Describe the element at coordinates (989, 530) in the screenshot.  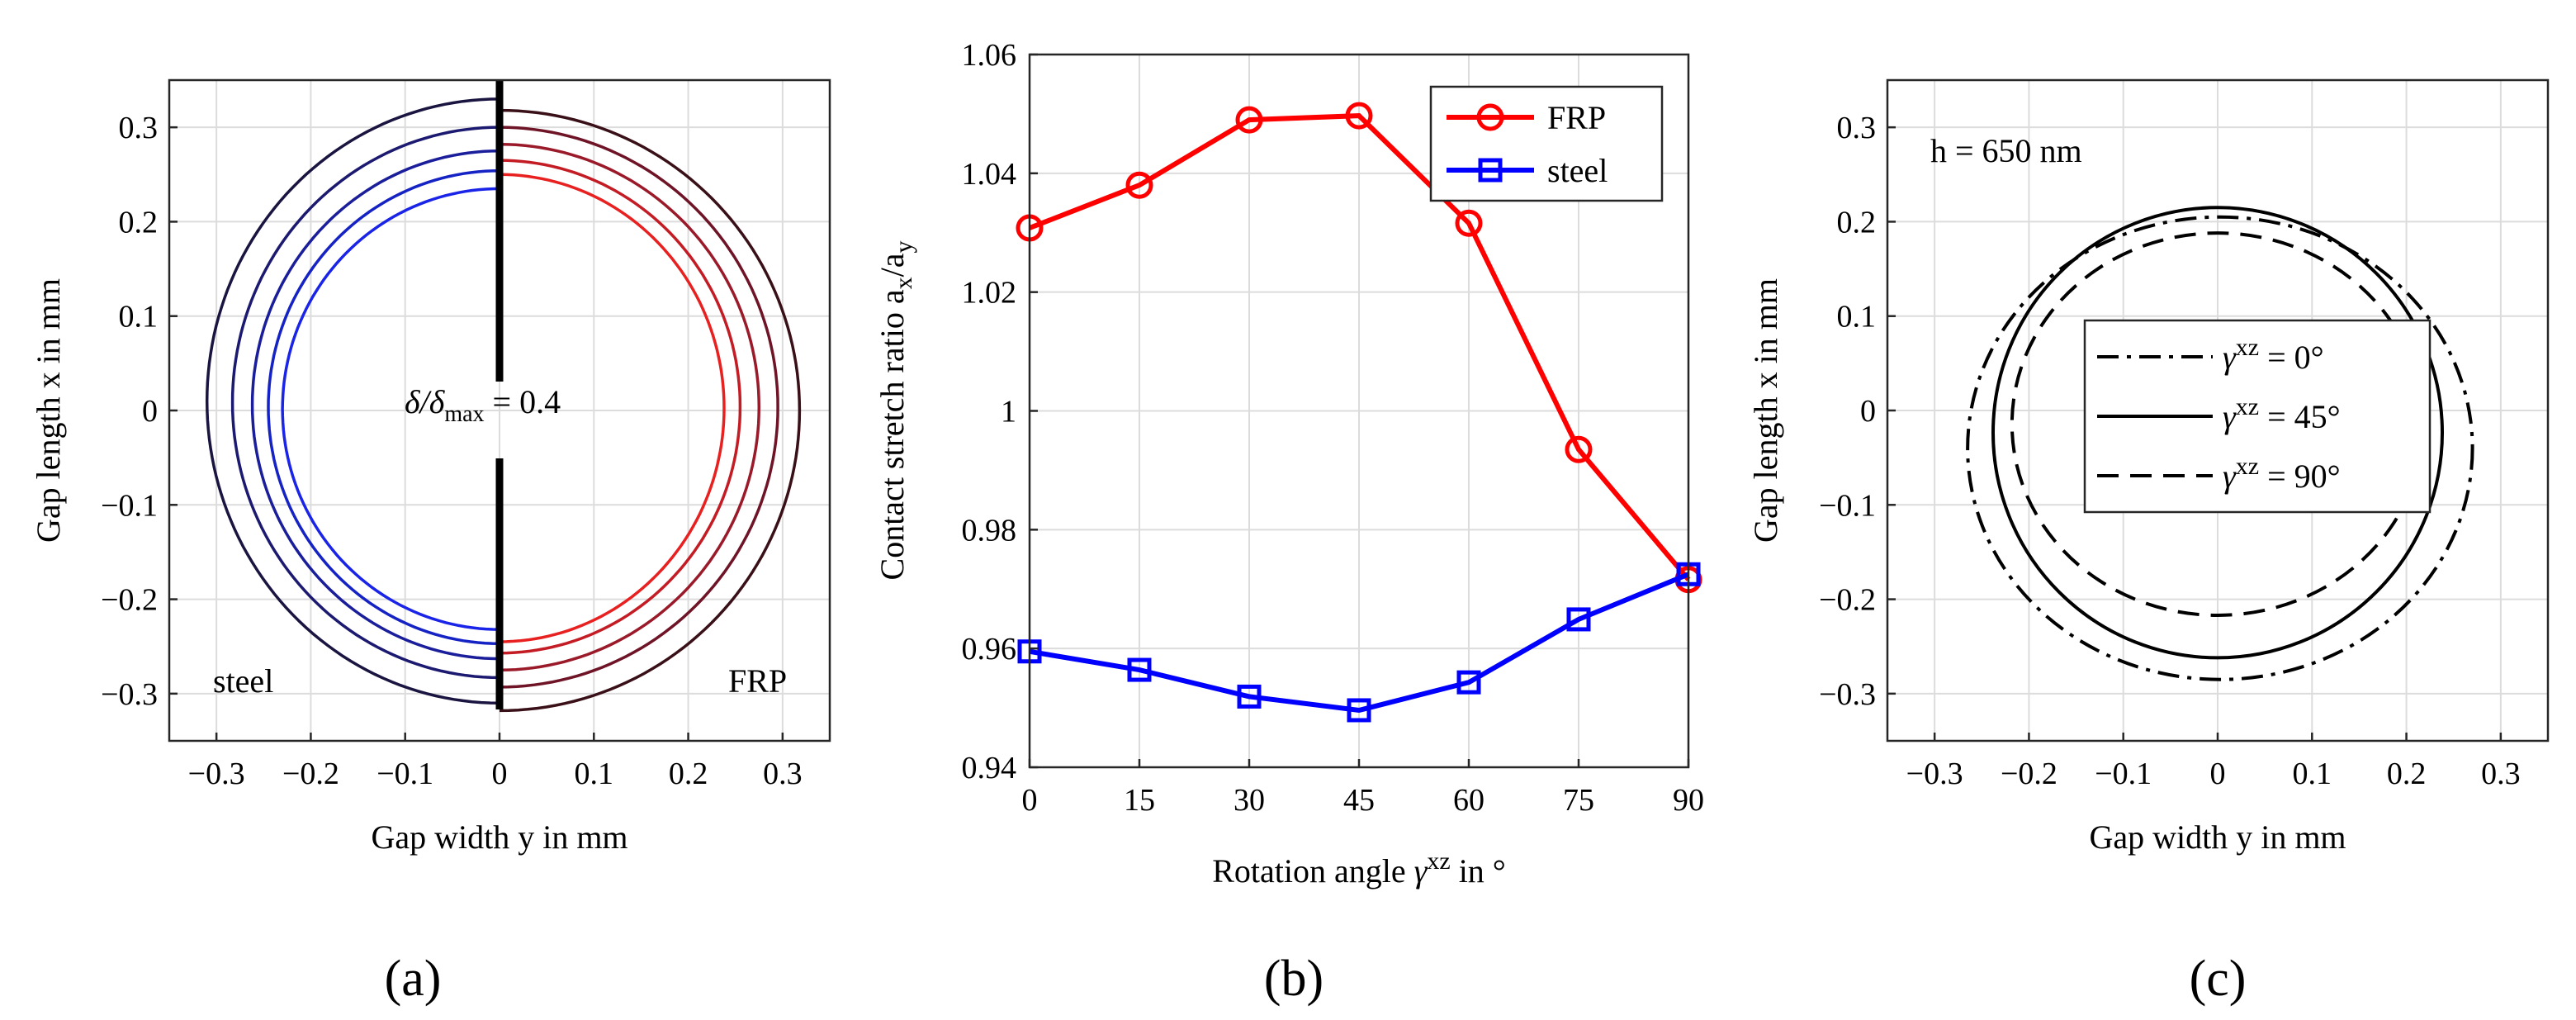
I see `y-tick-label-b: 0.98` at that location.